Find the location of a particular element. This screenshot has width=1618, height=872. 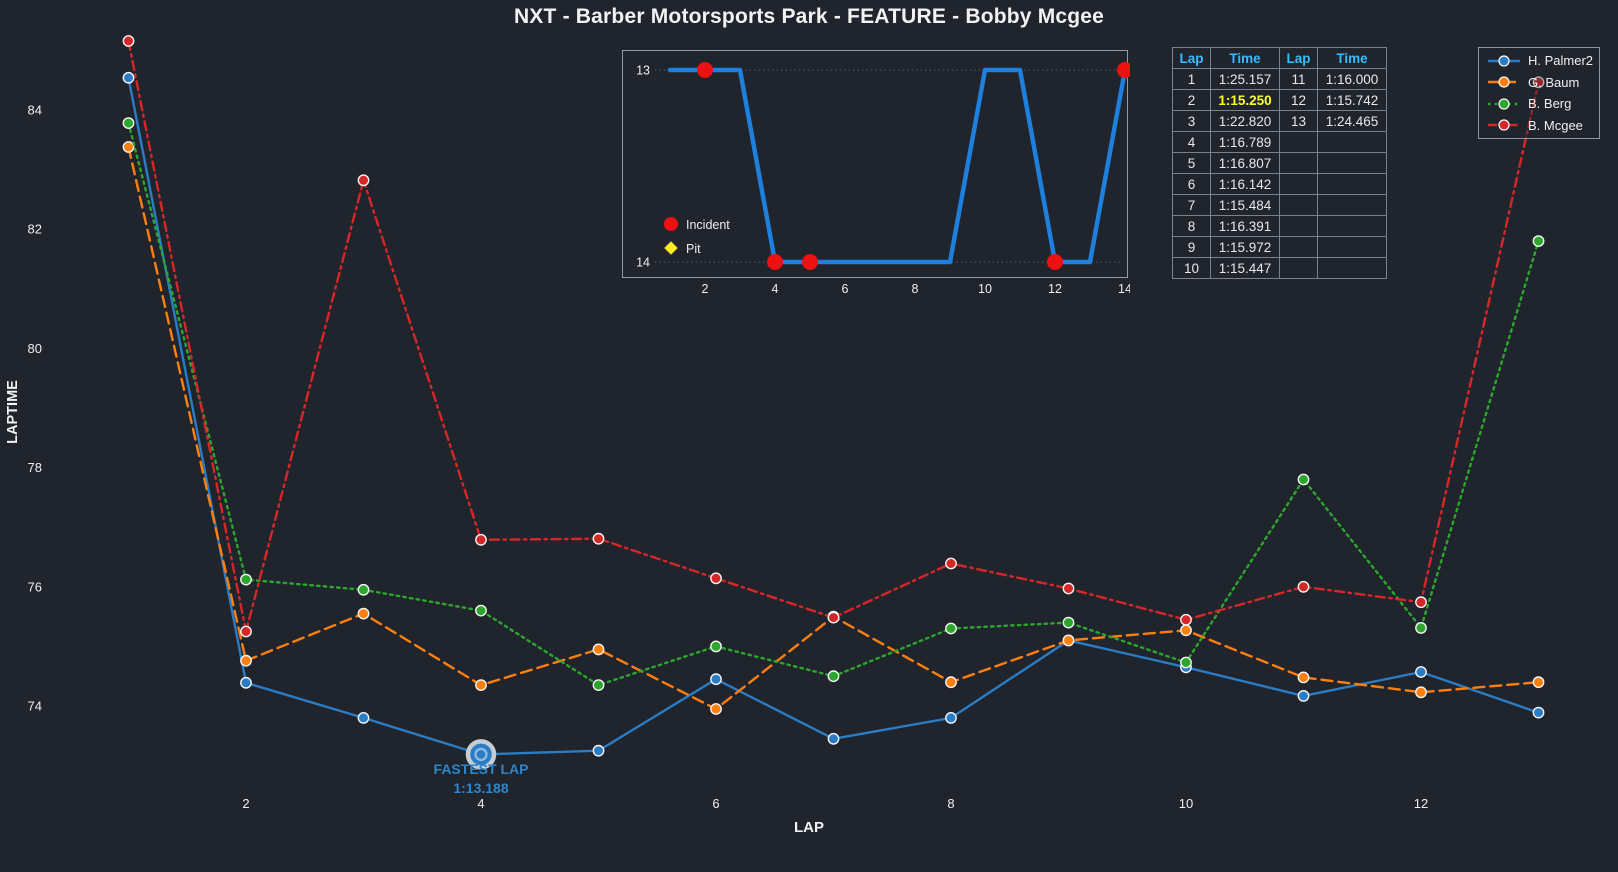

lap-cell: 9 is located at coordinates (1191, 247).